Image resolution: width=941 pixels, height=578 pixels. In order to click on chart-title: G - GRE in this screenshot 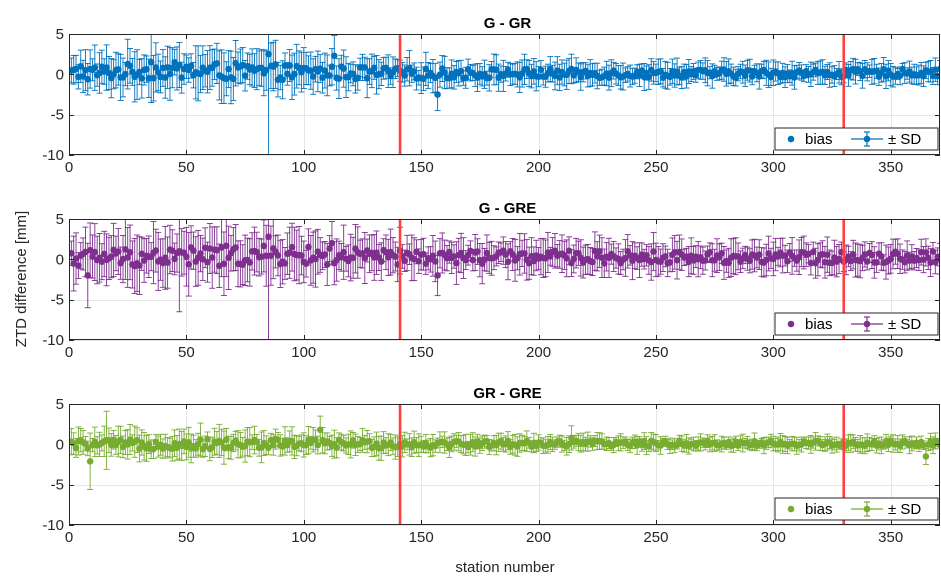, I will do `click(508, 208)`.